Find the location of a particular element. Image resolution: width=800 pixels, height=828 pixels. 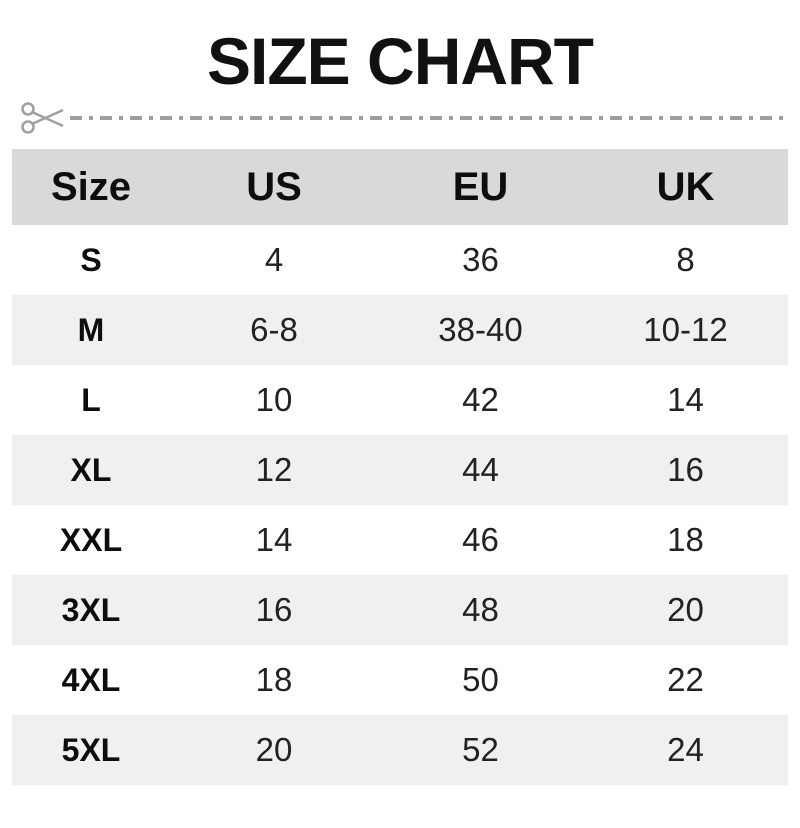

column-header-eu: EU is located at coordinates (480, 187).